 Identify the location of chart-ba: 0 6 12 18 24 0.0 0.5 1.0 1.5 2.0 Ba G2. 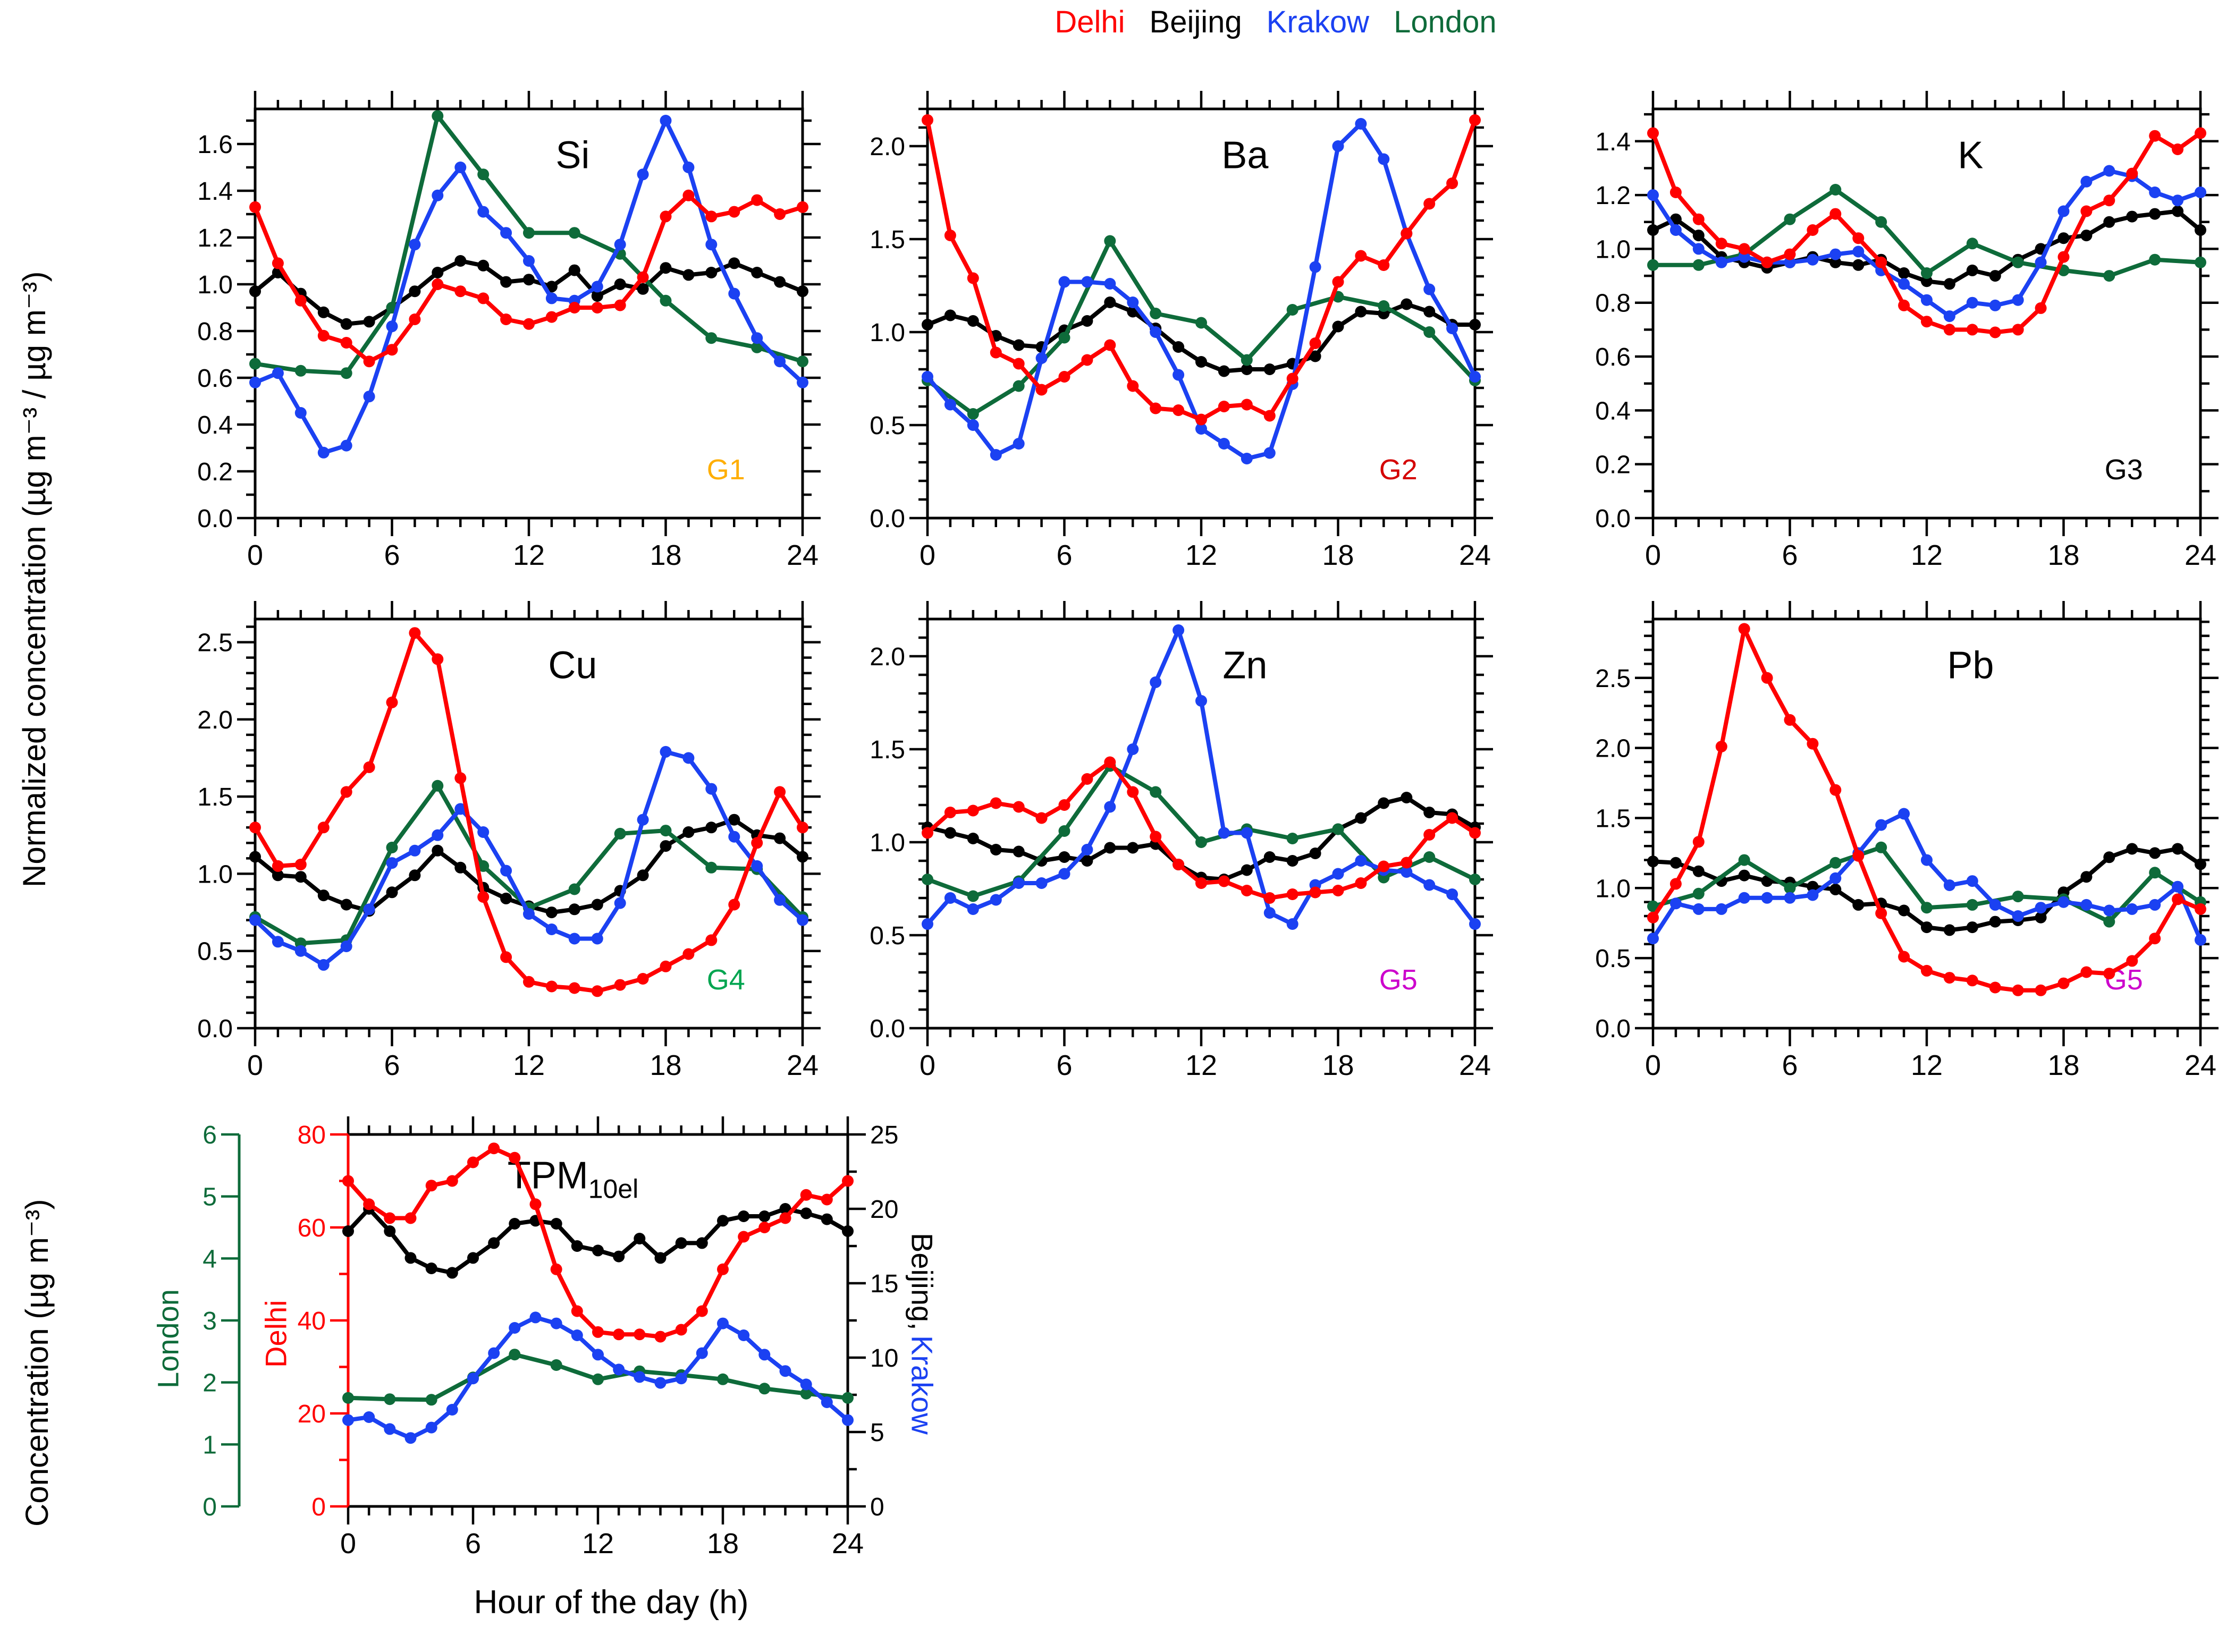
(1181, 331).